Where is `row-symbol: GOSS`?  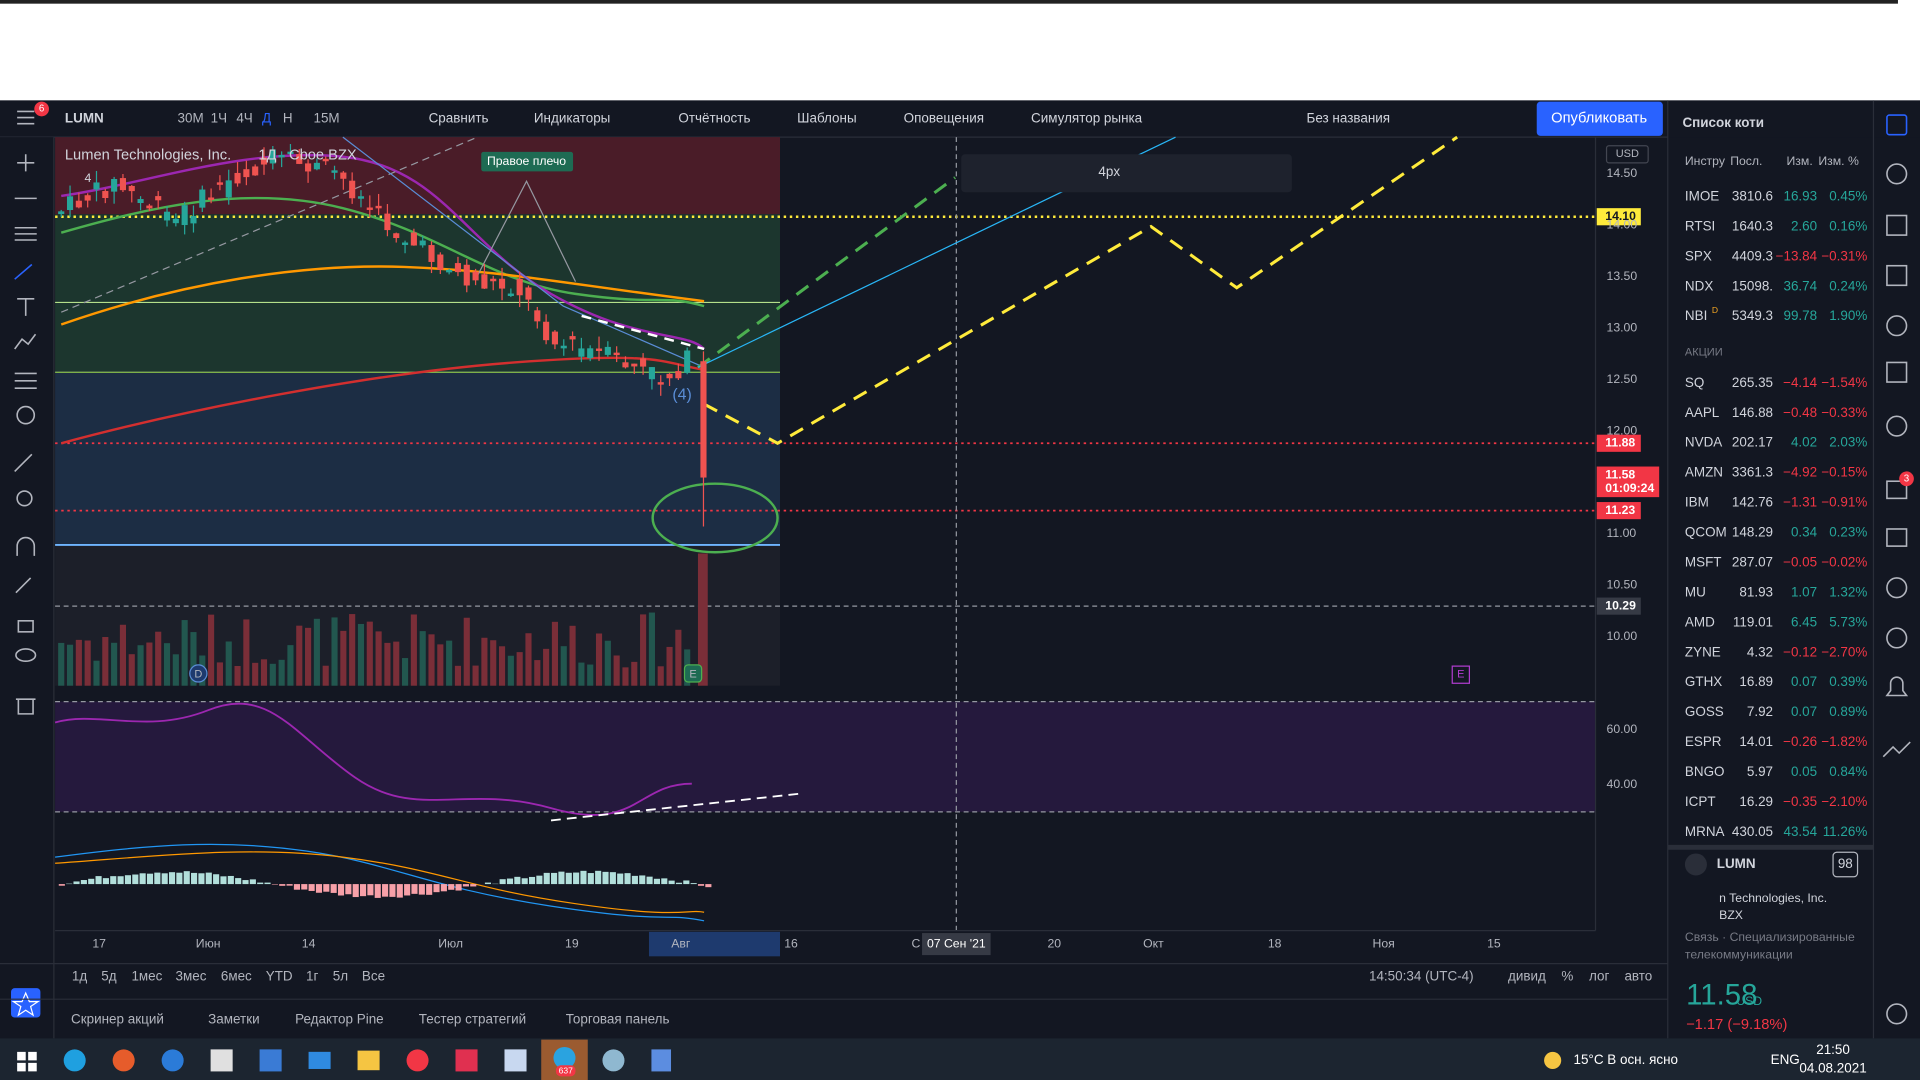 row-symbol: GOSS is located at coordinates (1704, 711).